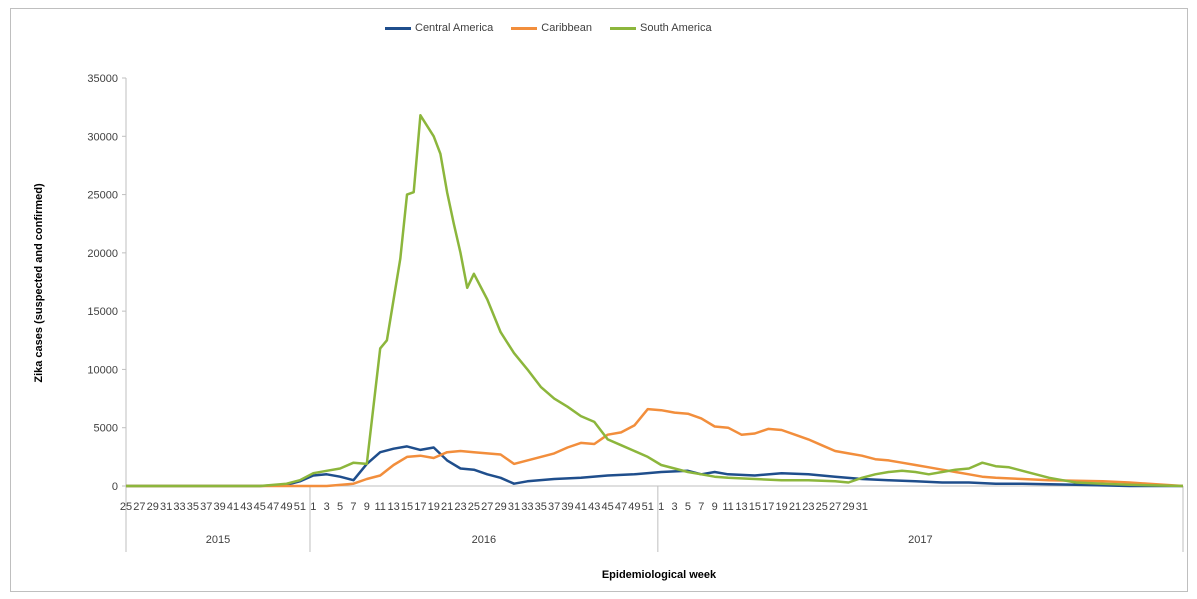 The height and width of the screenshot is (599, 1197). I want to click on y-tick-label: 15000, so click(102, 312).